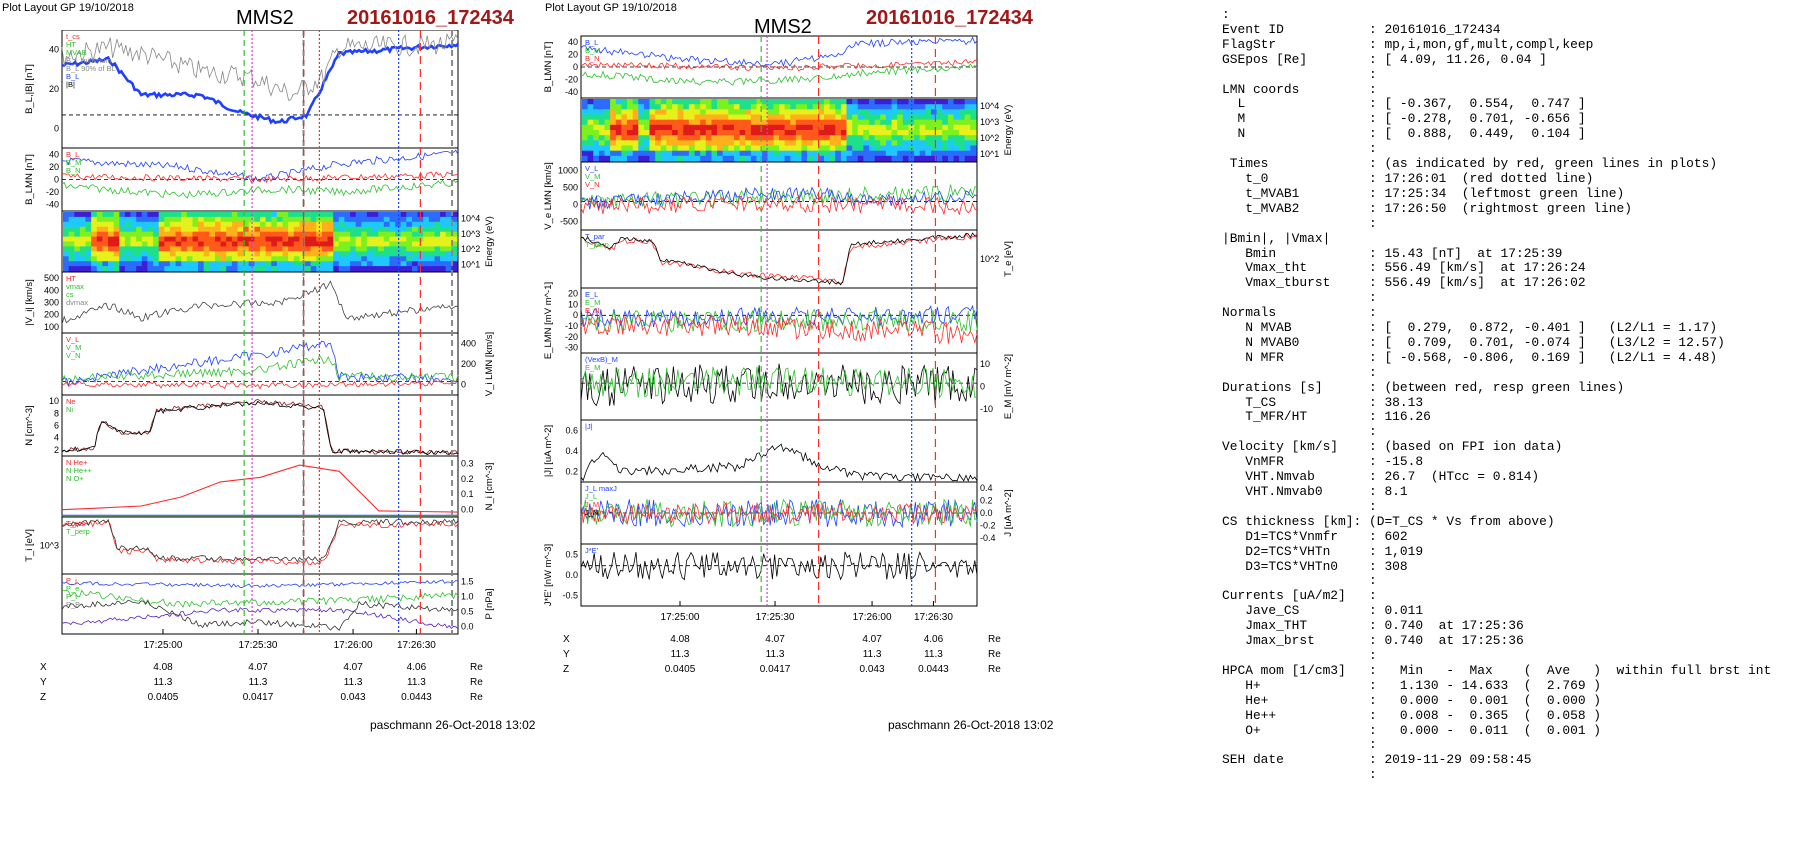 The height and width of the screenshot is (841, 1804). Describe the element at coordinates (1315, 566) in the screenshot. I see `report-line: D3=TCS*VHTn0 : 308` at that location.